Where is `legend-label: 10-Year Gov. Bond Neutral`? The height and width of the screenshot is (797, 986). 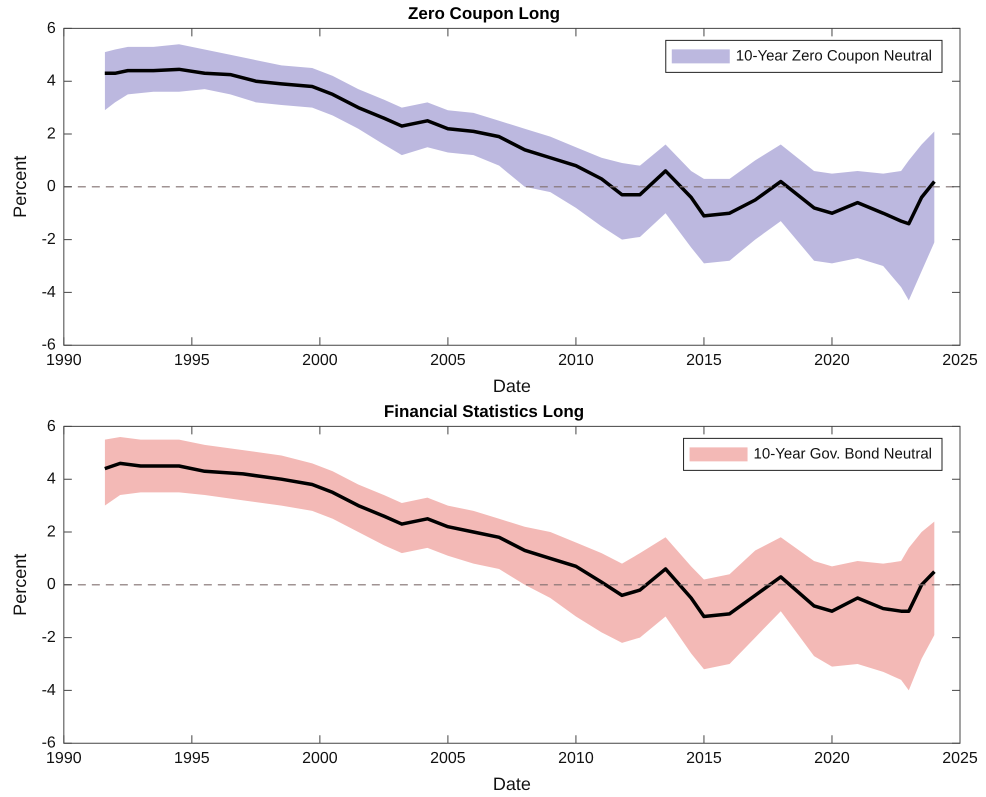 legend-label: 10-Year Gov. Bond Neutral is located at coordinates (843, 454).